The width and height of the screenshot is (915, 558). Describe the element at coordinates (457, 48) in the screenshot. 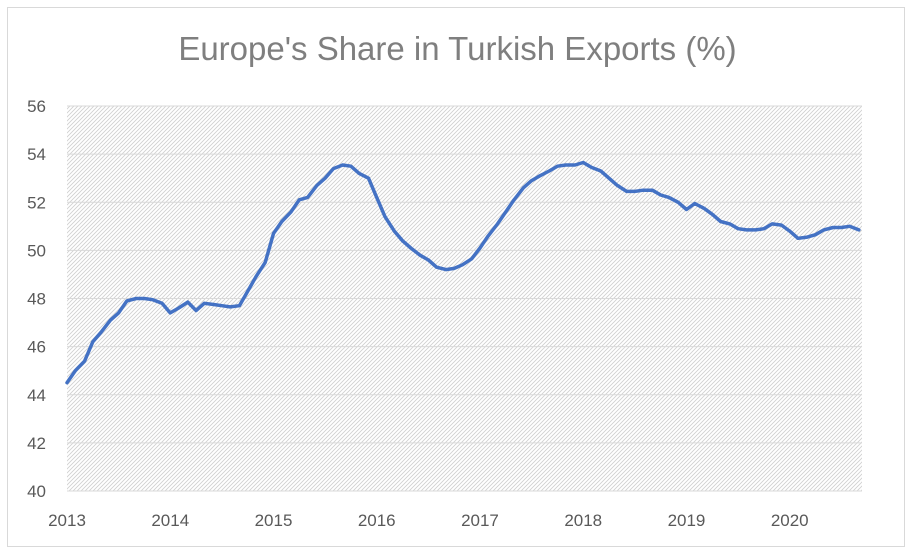

I see `chart-title: Europe's Share in Turkish Exports (%)` at that location.